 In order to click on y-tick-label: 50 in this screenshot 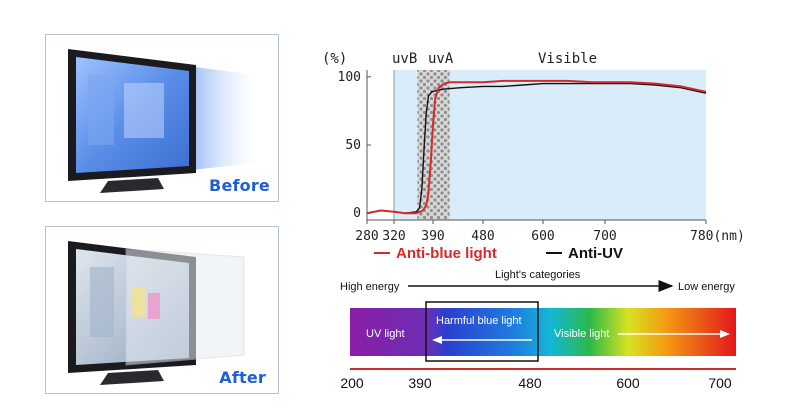, I will do `click(353, 145)`.